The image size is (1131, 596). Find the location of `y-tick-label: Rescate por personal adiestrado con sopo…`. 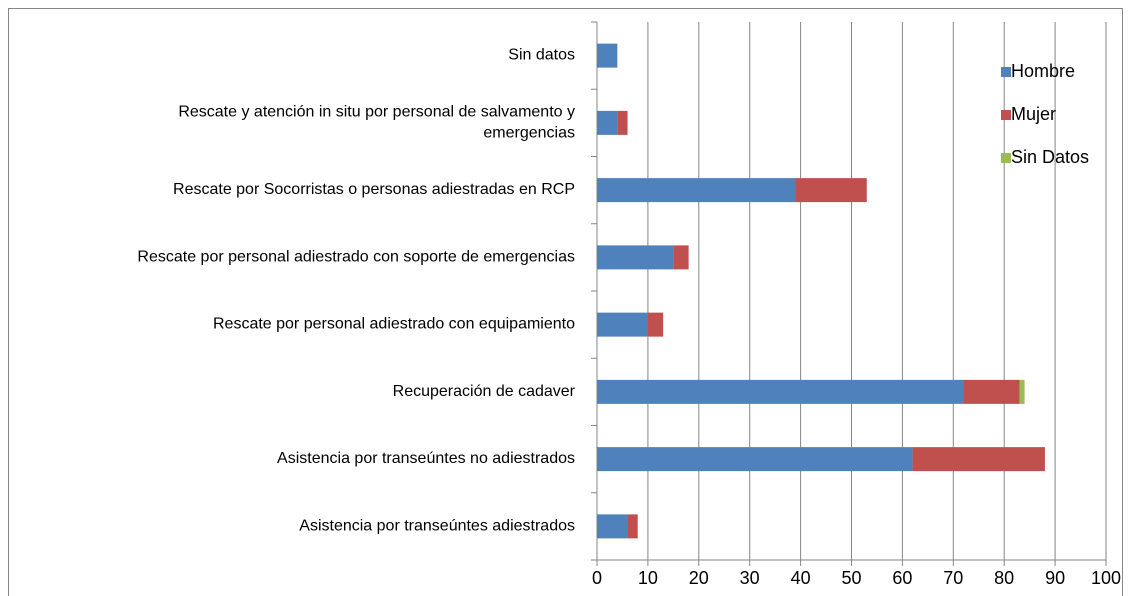

y-tick-label: Rescate por personal adiestrado con sopo… is located at coordinates (356, 257).